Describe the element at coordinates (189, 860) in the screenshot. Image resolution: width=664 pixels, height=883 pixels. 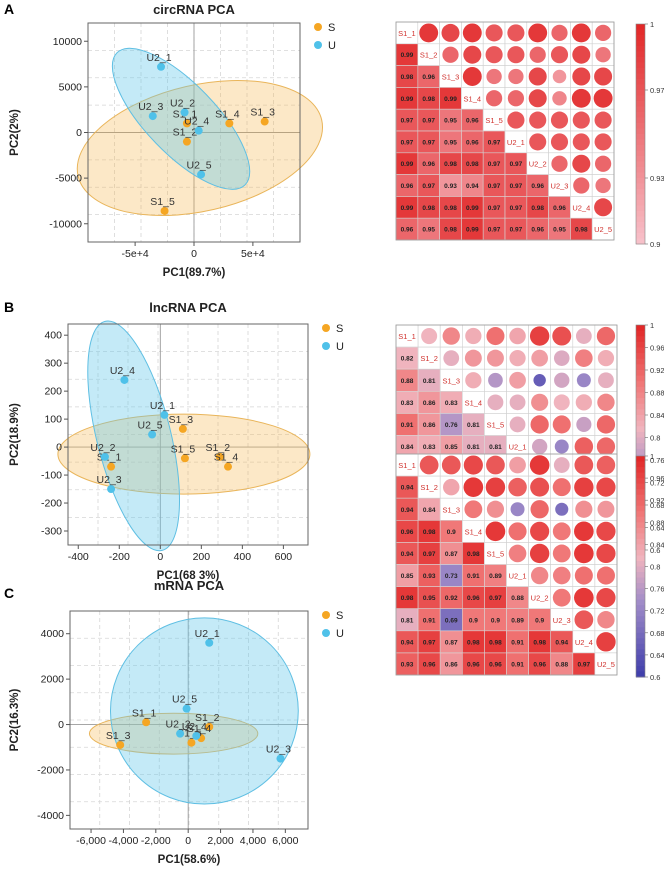
I see `x-axis-label: PC1(58.6%)` at that location.